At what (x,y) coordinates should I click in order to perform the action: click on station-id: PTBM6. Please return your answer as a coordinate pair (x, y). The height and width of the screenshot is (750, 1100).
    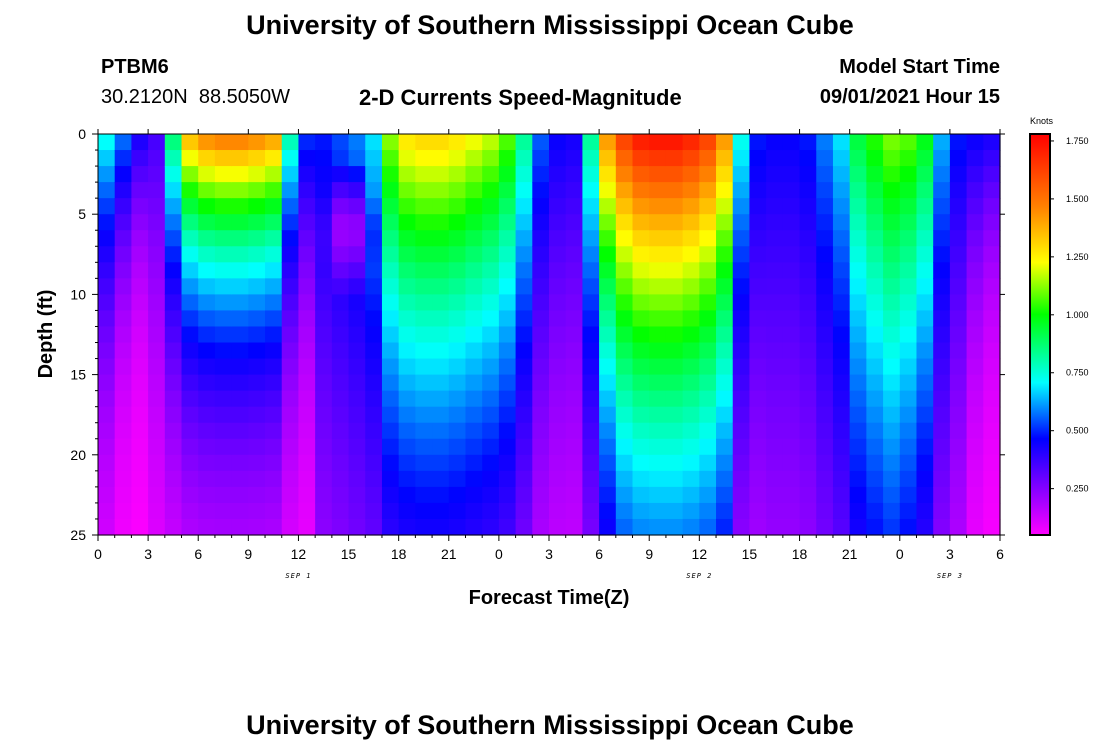
    Looking at the image, I should click on (135, 67).